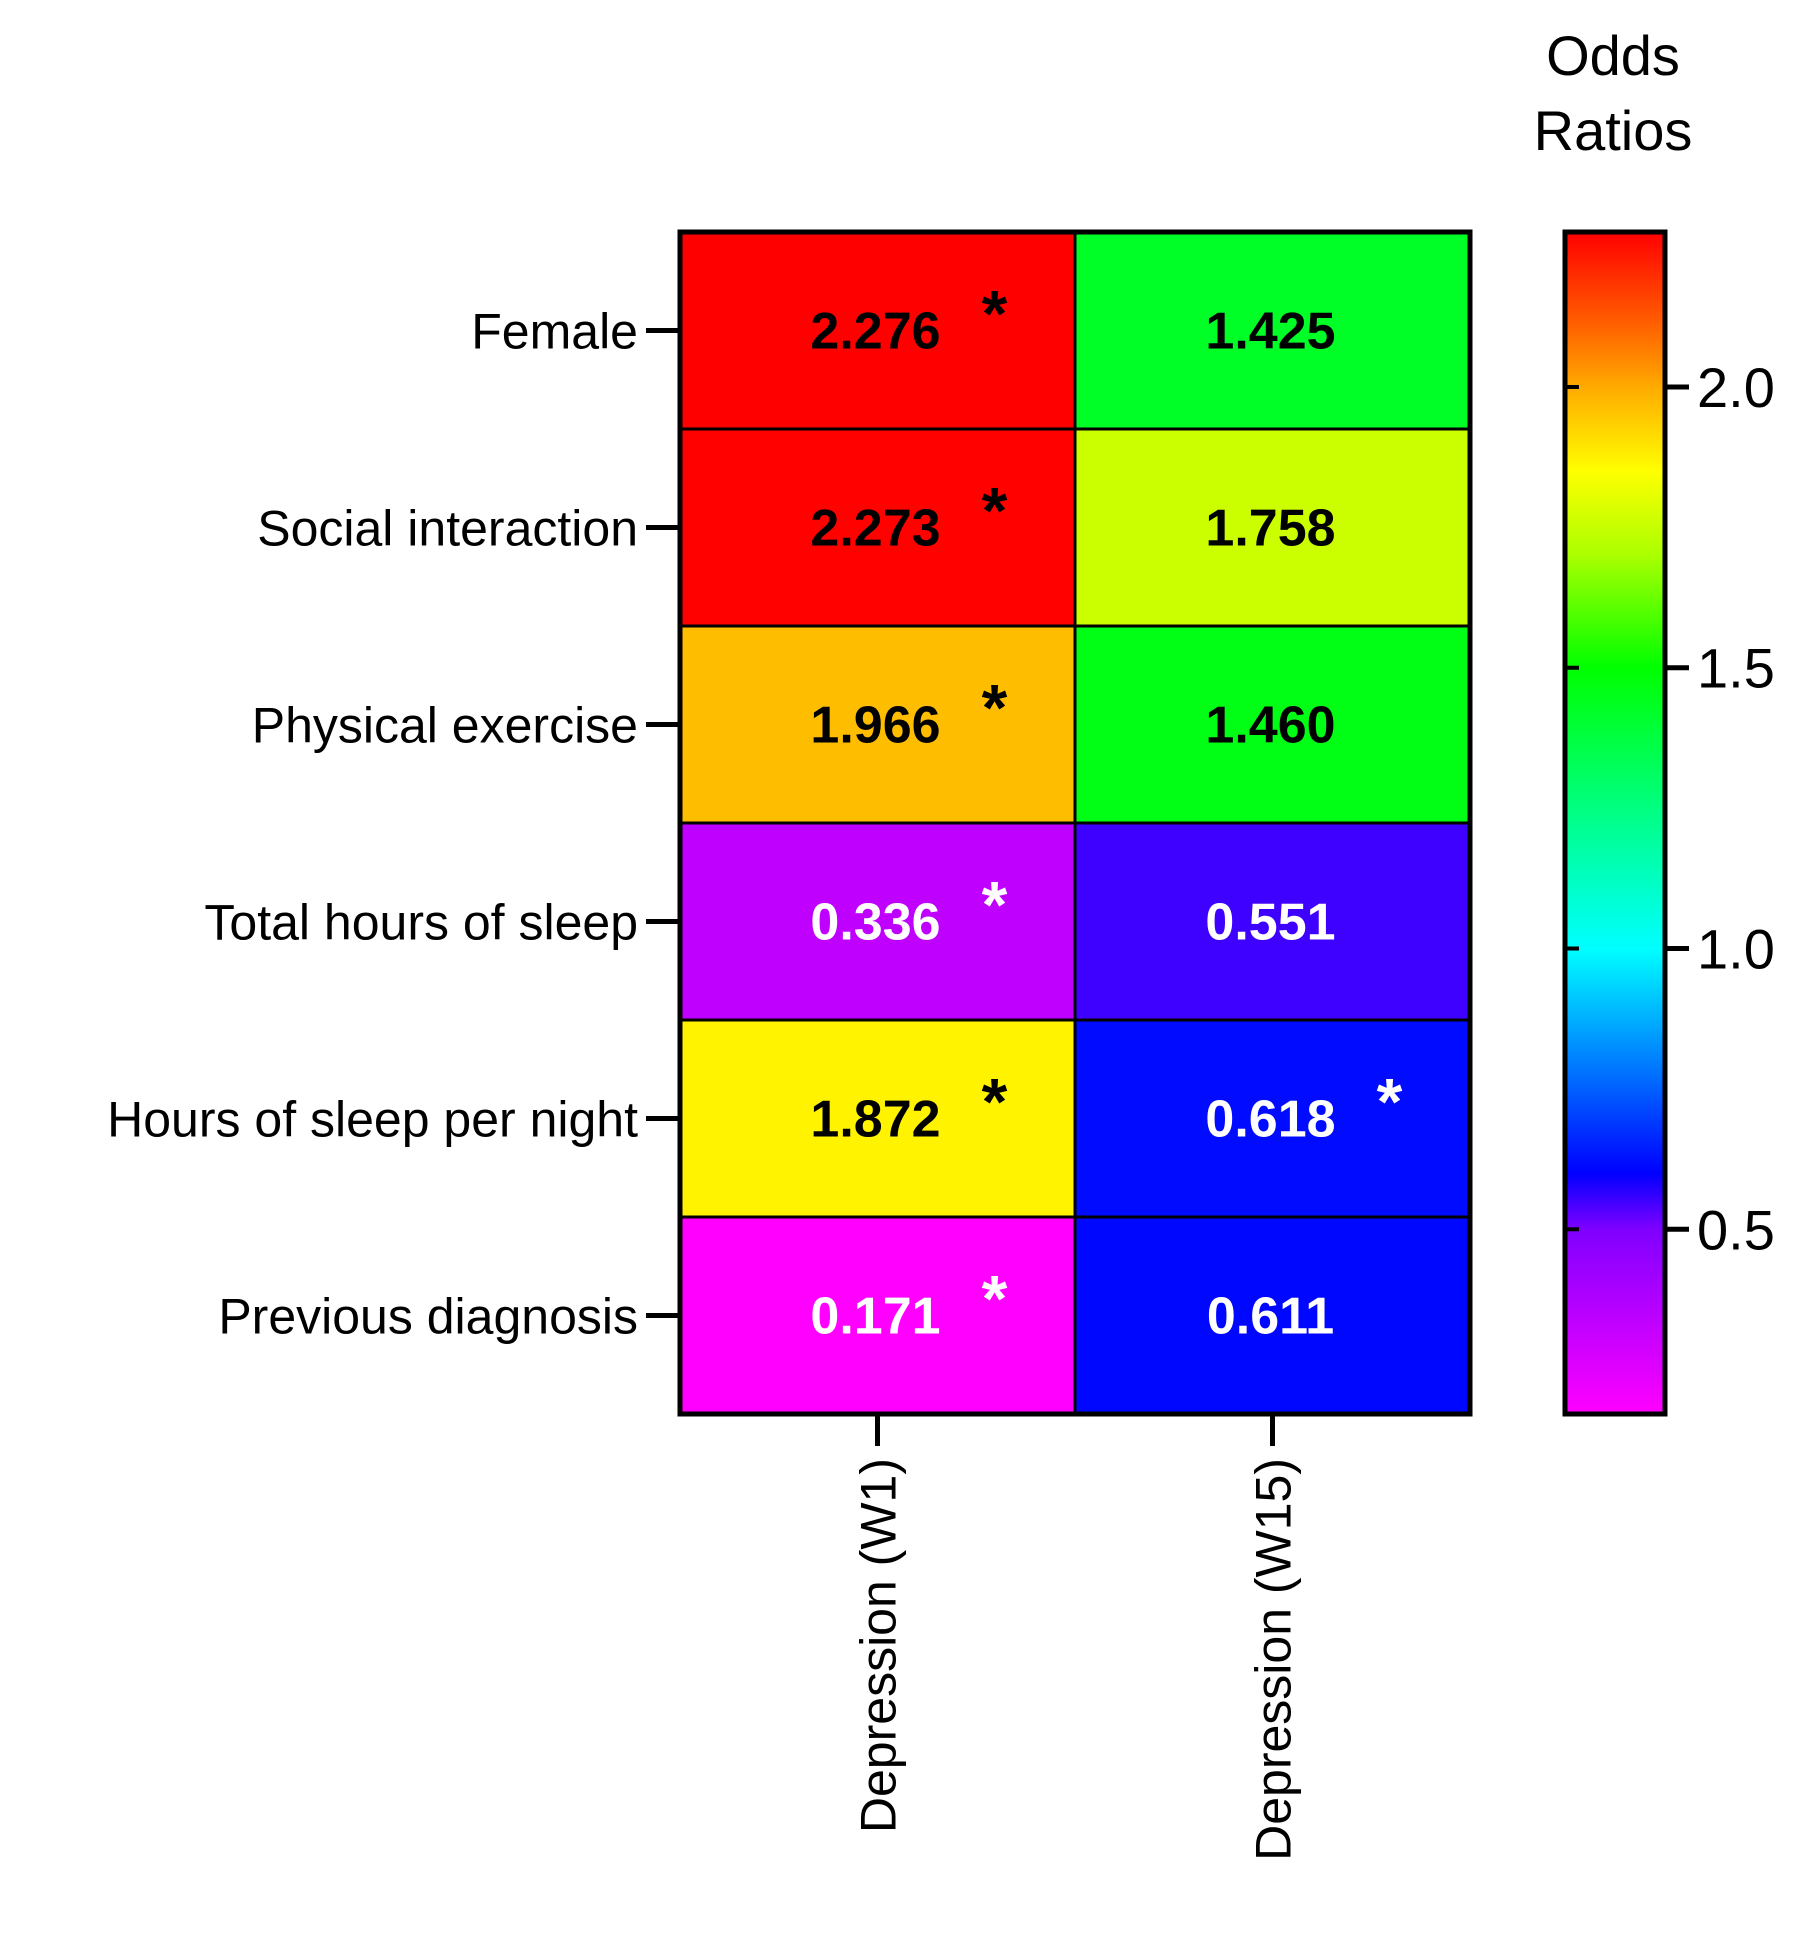 This screenshot has width=1811, height=1954. Describe the element at coordinates (1613, 130) in the screenshot. I see `colorbar-title-line-2: Ratios` at that location.